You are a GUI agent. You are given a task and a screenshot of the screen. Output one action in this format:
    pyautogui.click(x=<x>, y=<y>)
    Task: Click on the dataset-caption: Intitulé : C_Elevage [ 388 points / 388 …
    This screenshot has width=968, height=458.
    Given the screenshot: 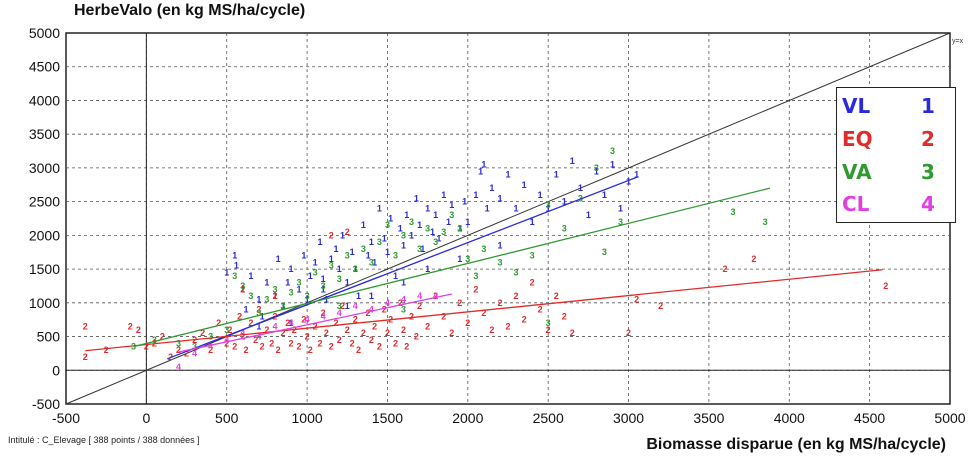 What is the action you would take?
    pyautogui.click(x=104, y=440)
    